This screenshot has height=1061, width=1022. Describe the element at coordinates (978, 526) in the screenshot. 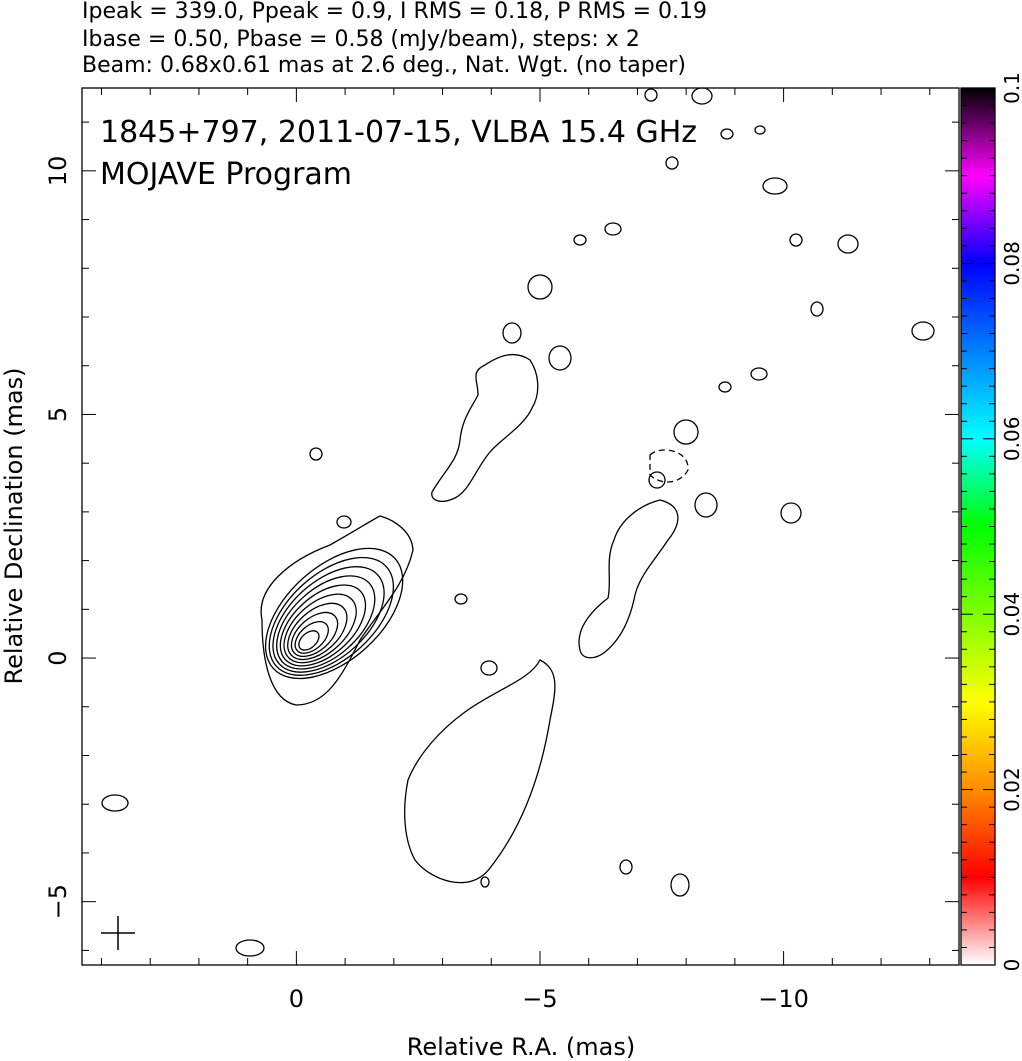

I see `colorbar-ticks` at that location.